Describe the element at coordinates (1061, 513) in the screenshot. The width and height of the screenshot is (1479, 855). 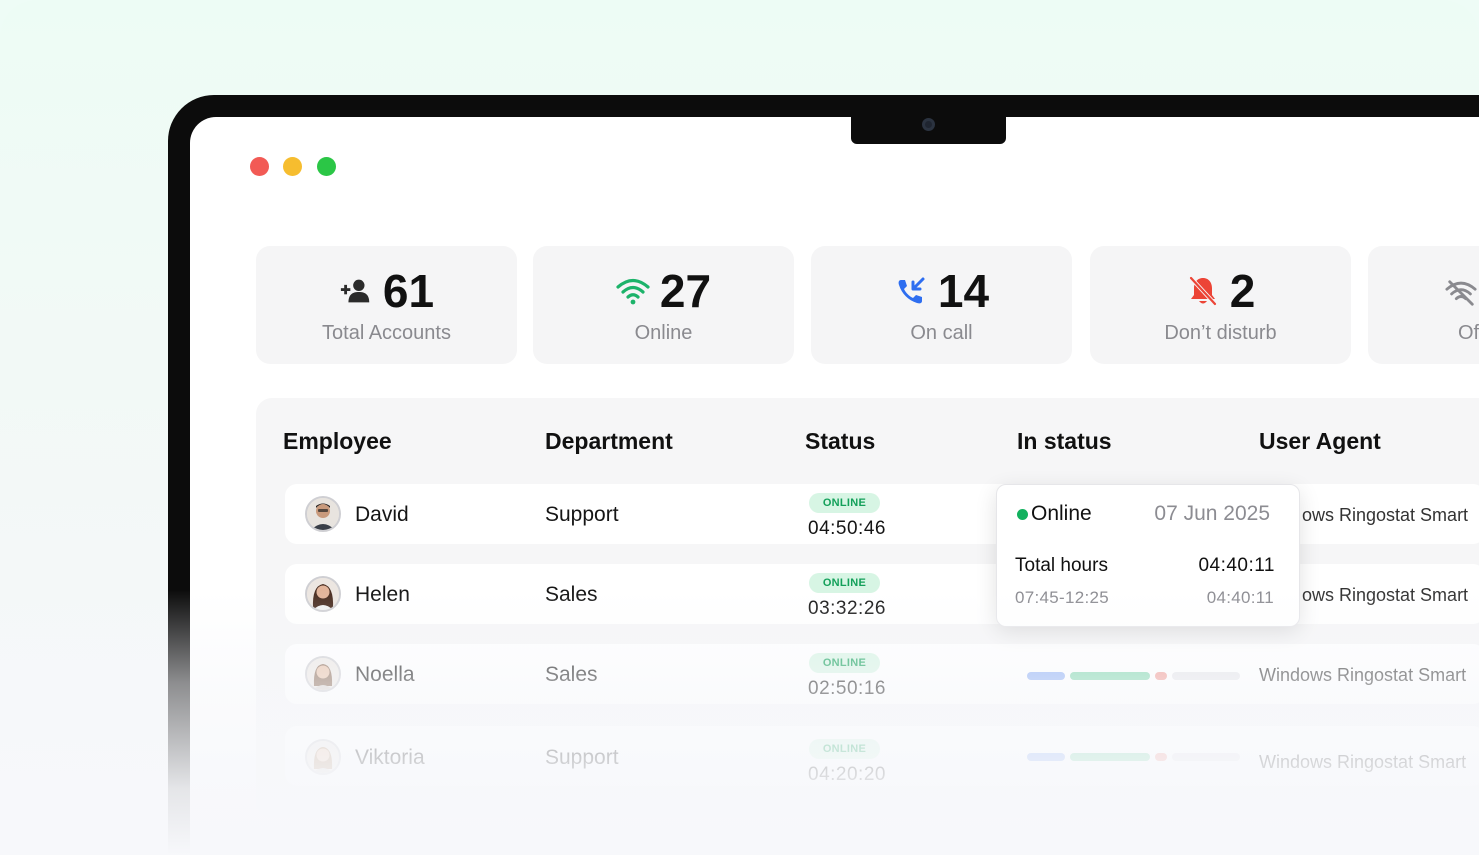
I see `tooltip-status: Online` at that location.